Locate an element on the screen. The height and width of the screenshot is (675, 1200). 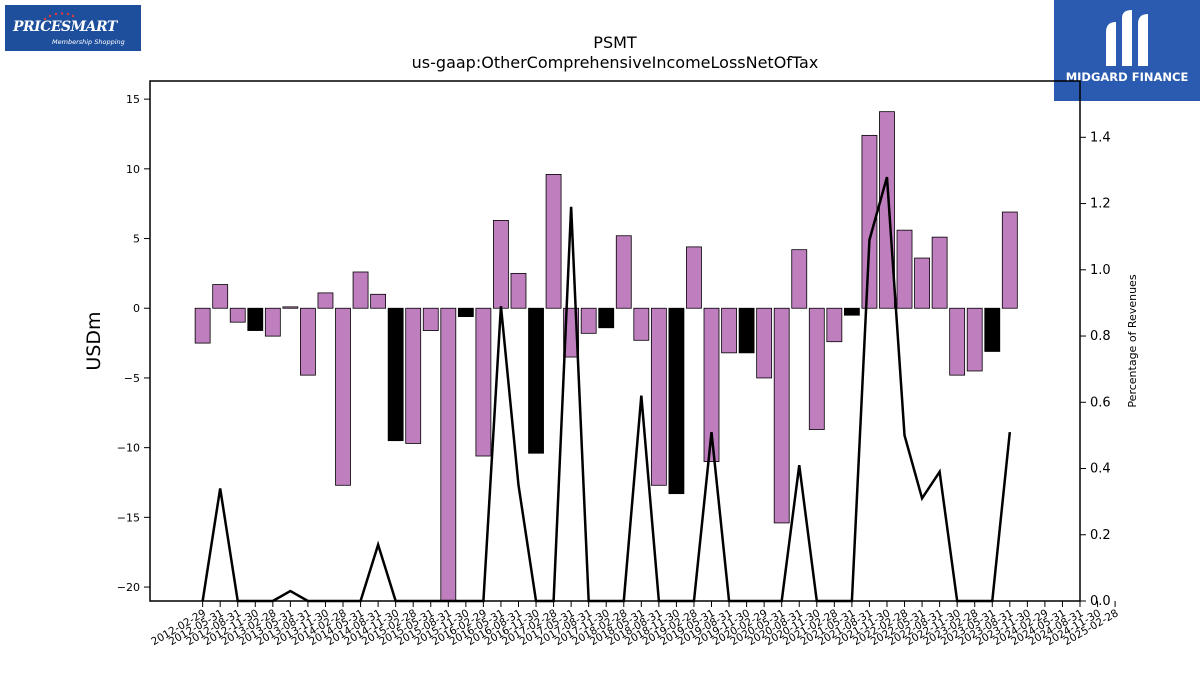
y-tick-label: −10 is located at coordinates (128, 448).